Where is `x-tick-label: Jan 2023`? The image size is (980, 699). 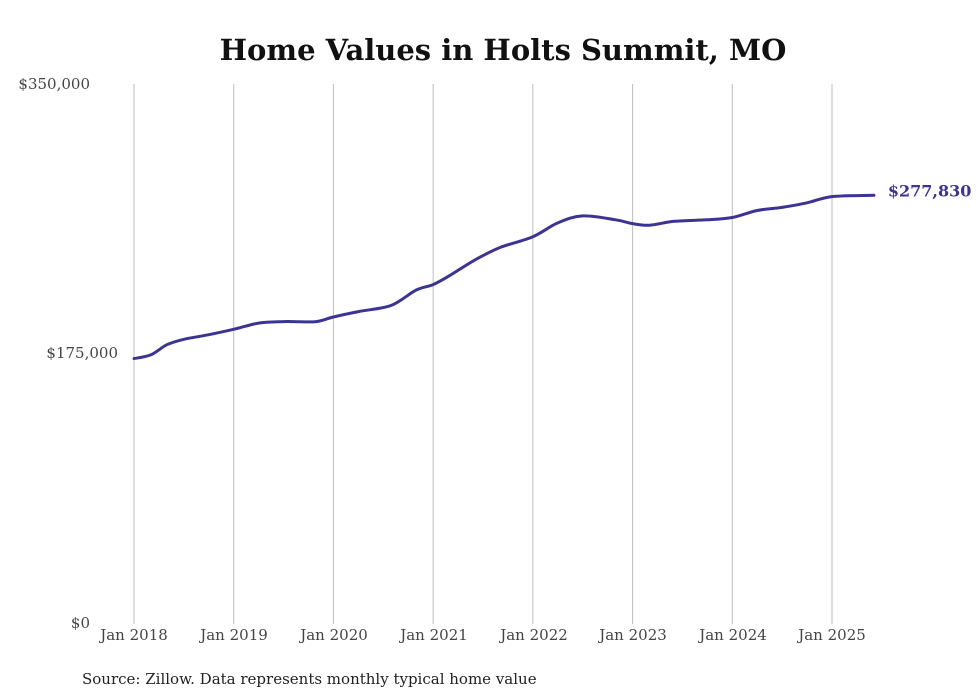
x-tick-label: Jan 2023 is located at coordinates (632, 635).